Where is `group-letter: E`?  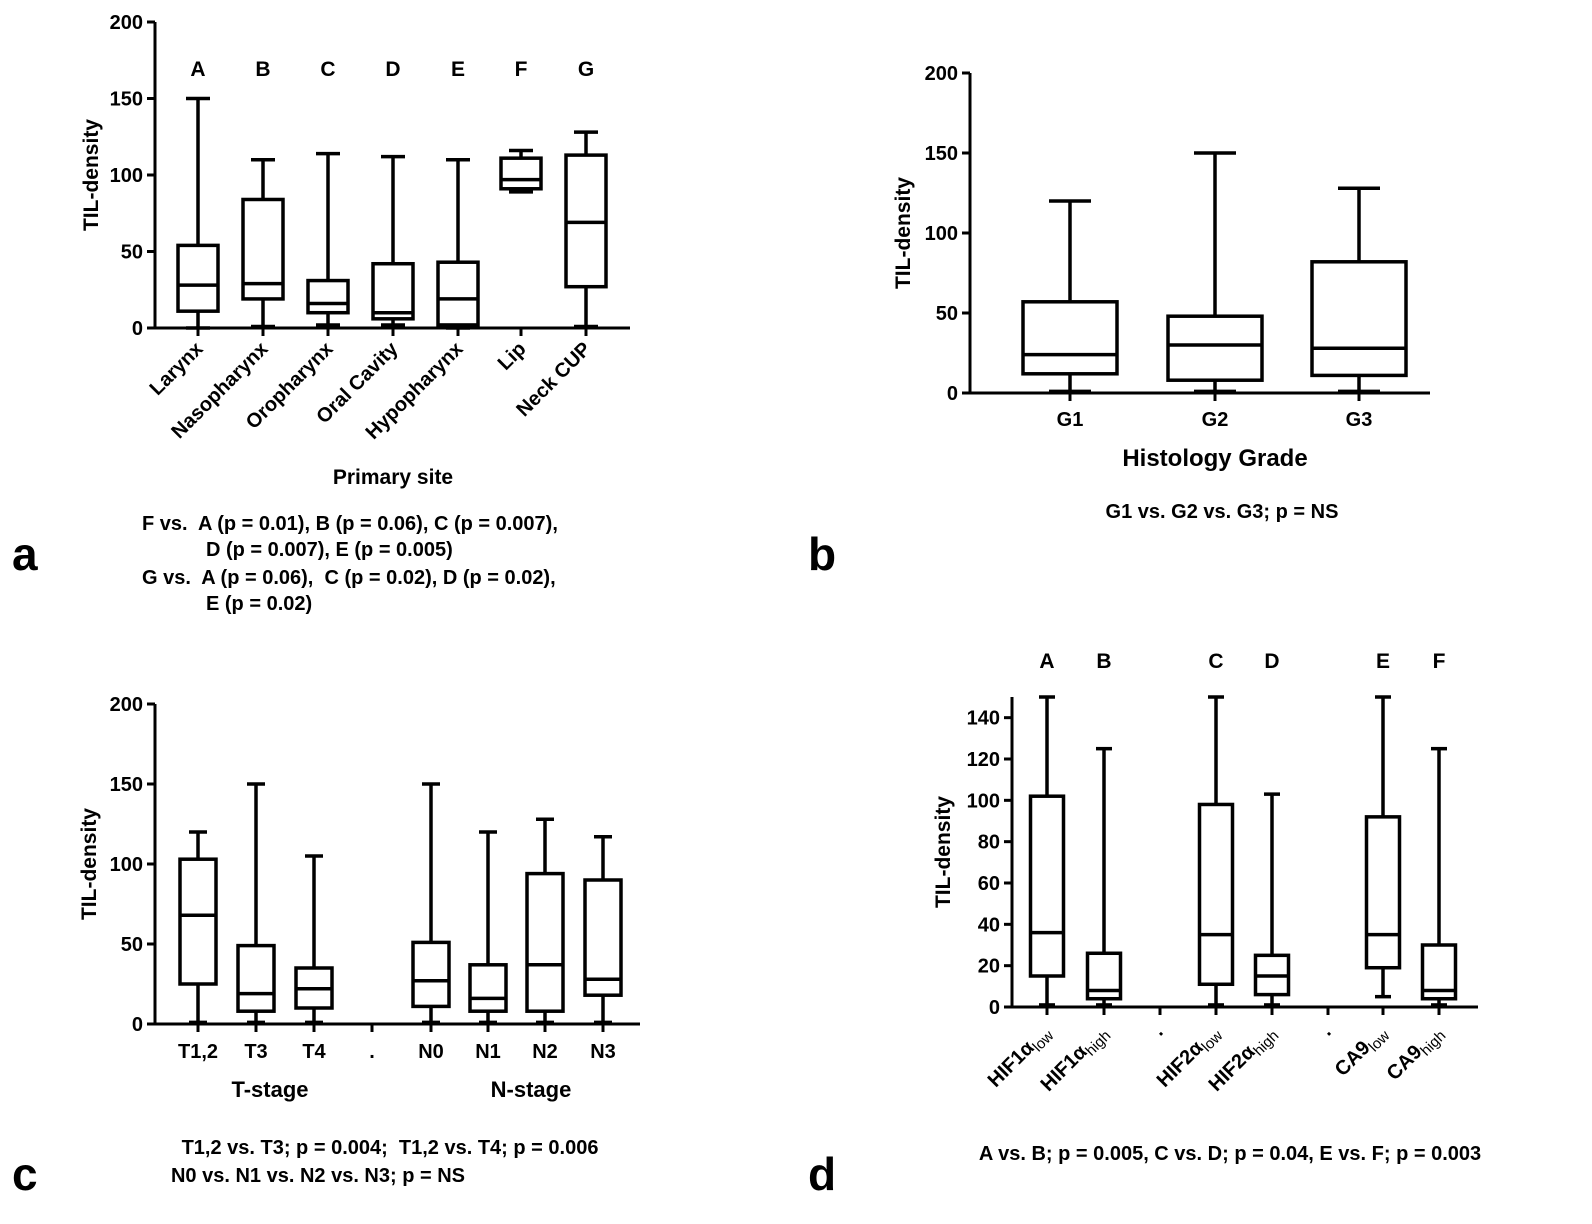
group-letter: E is located at coordinates (1383, 661).